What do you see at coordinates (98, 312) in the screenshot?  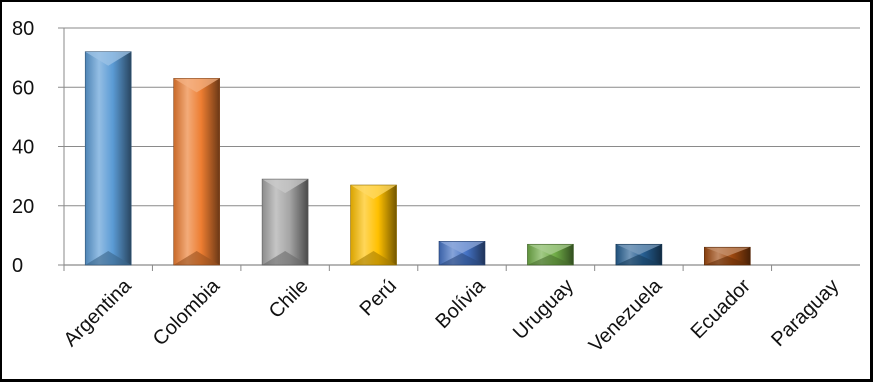 I see `x-category-label: Argentina` at bounding box center [98, 312].